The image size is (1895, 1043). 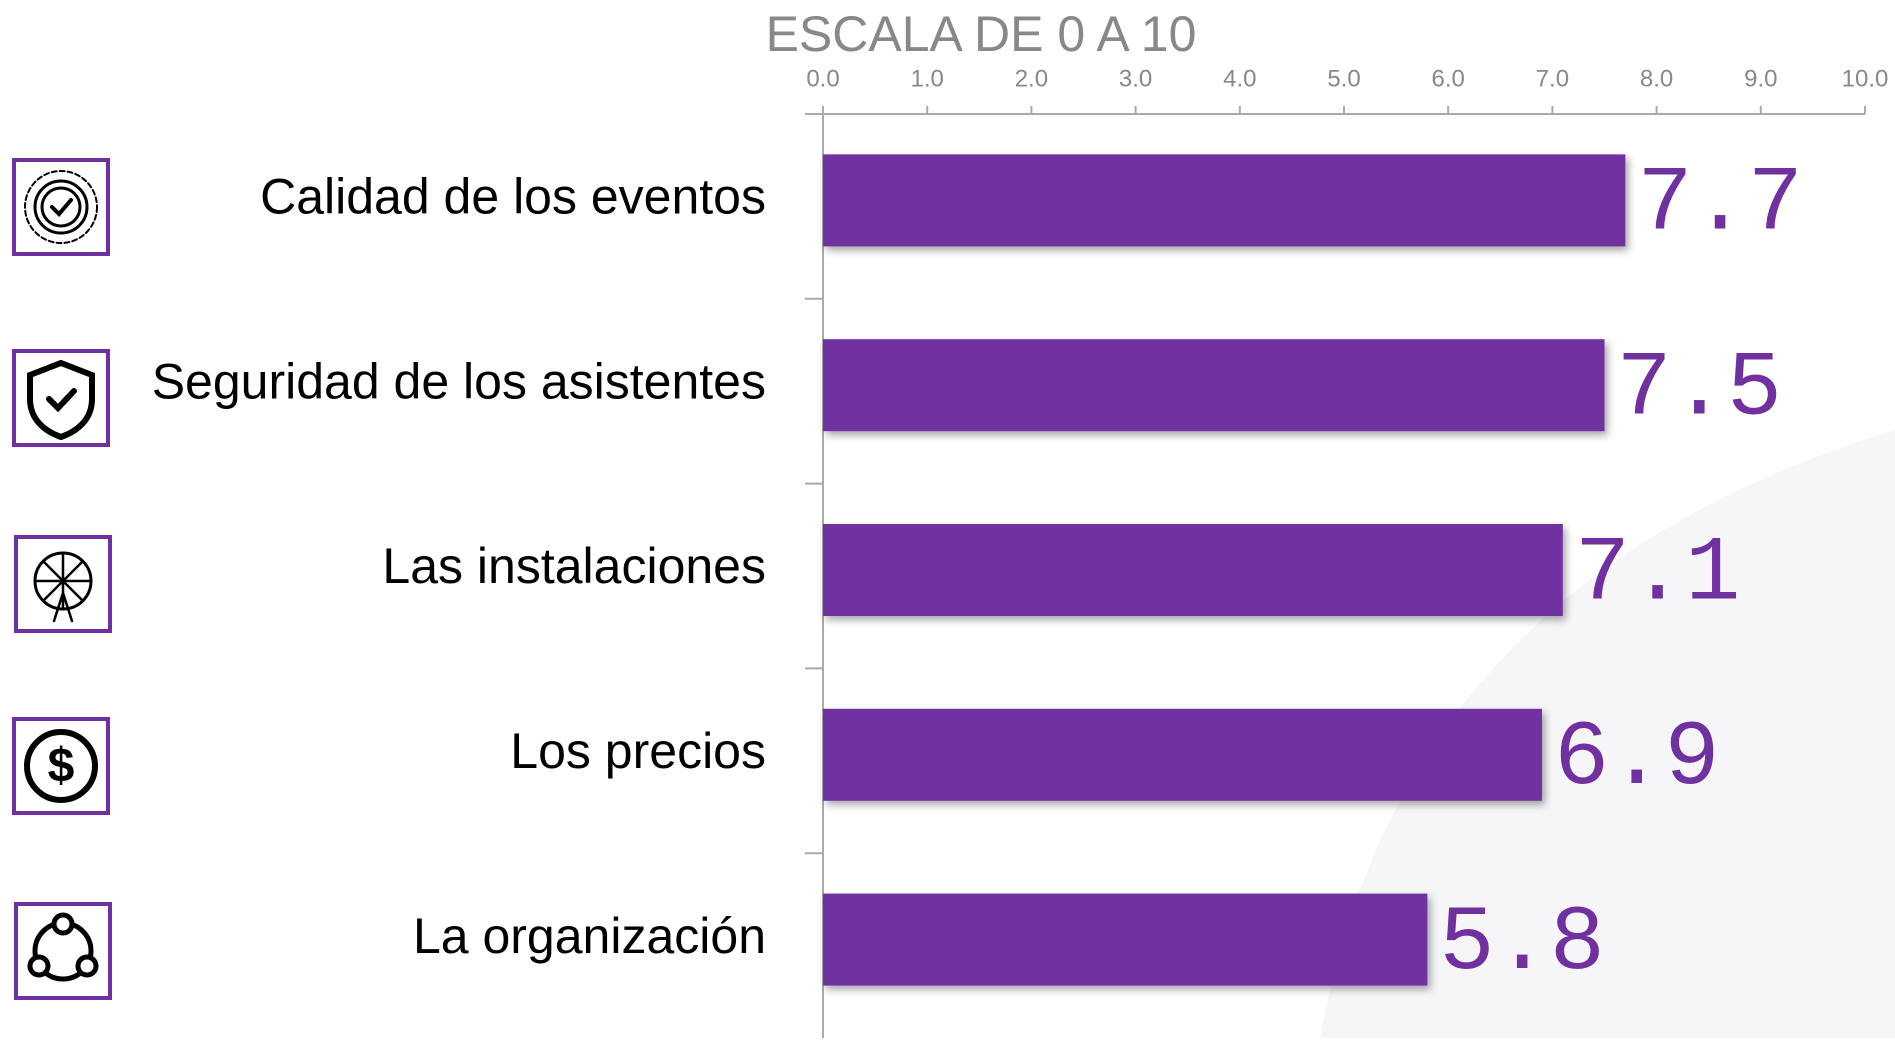 What do you see at coordinates (822, 78) in the screenshot?
I see `x-tick-label: 0.0` at bounding box center [822, 78].